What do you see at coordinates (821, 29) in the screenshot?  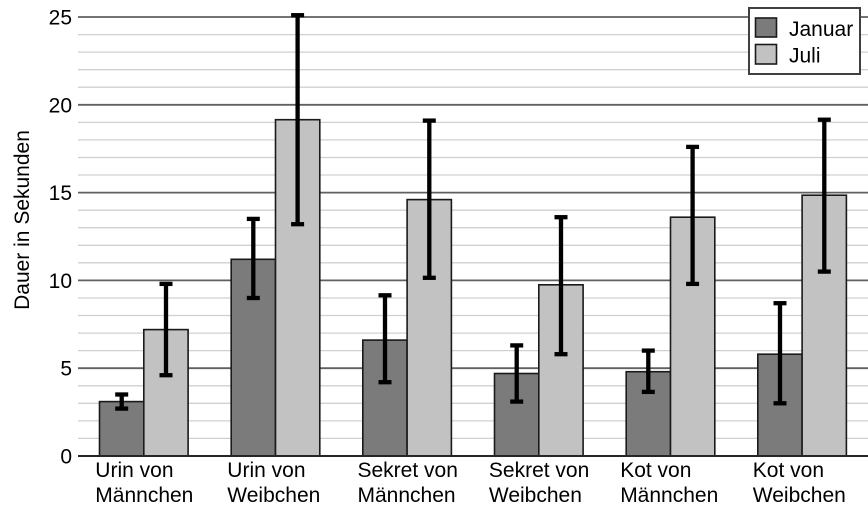 I see `svg-text: Januar` at bounding box center [821, 29].